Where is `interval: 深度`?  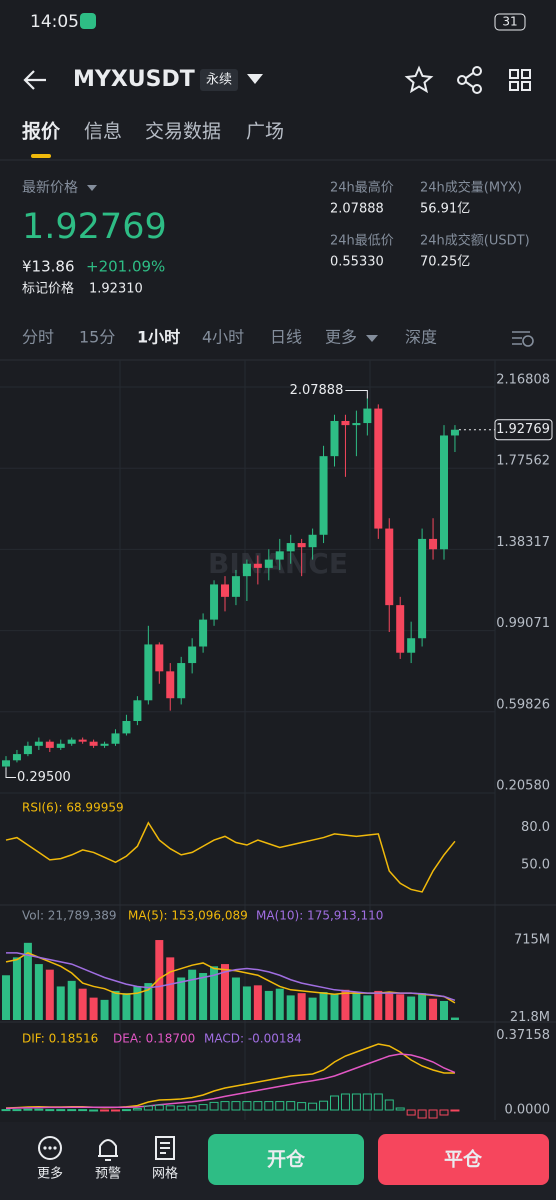 interval: 深度 is located at coordinates (421, 337).